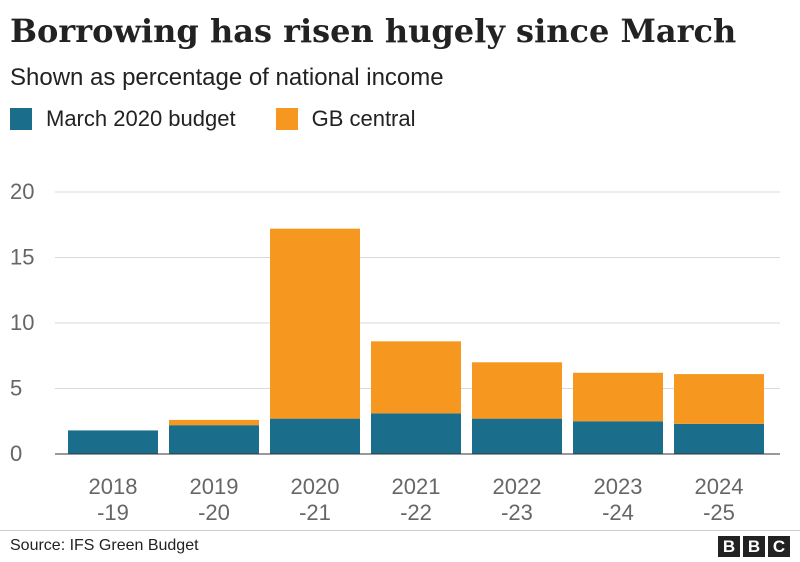  I want to click on x-tick-label: -24, so click(618, 512).